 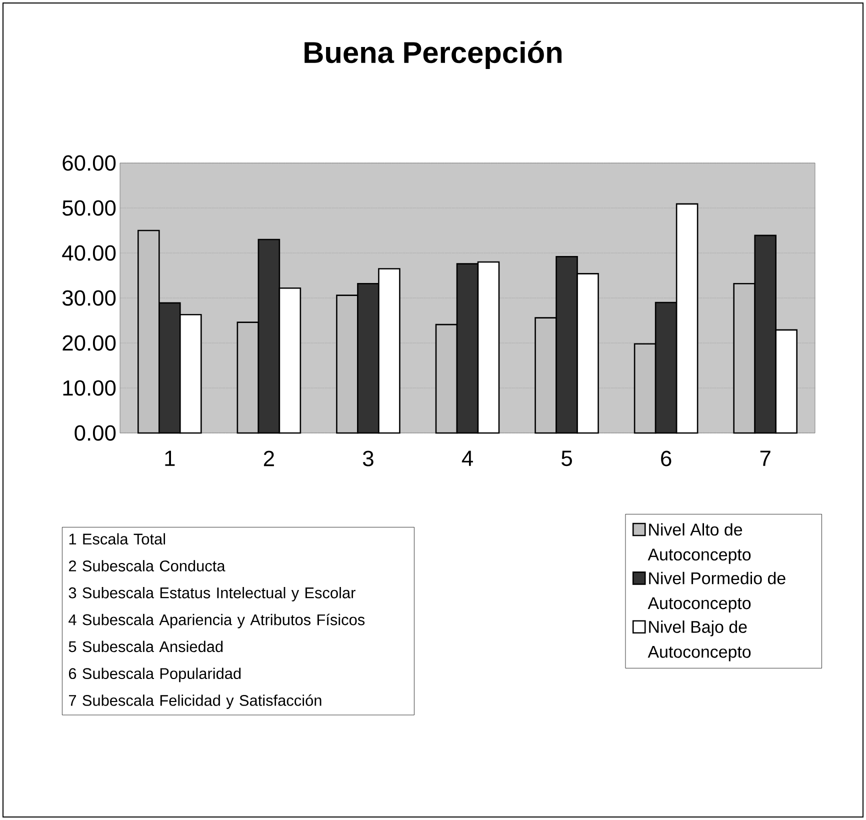 I want to click on x-tick-label: 6, so click(x=666, y=458).